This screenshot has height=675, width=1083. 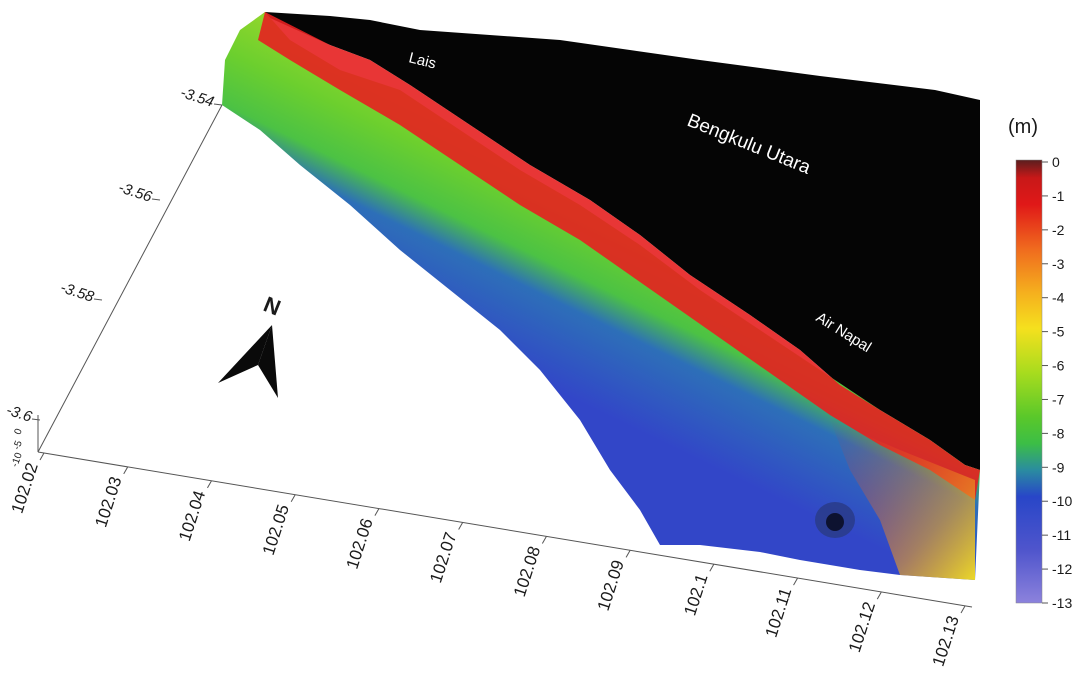 What do you see at coordinates (25, 487) in the screenshot?
I see `x-tick-label: 102.02` at bounding box center [25, 487].